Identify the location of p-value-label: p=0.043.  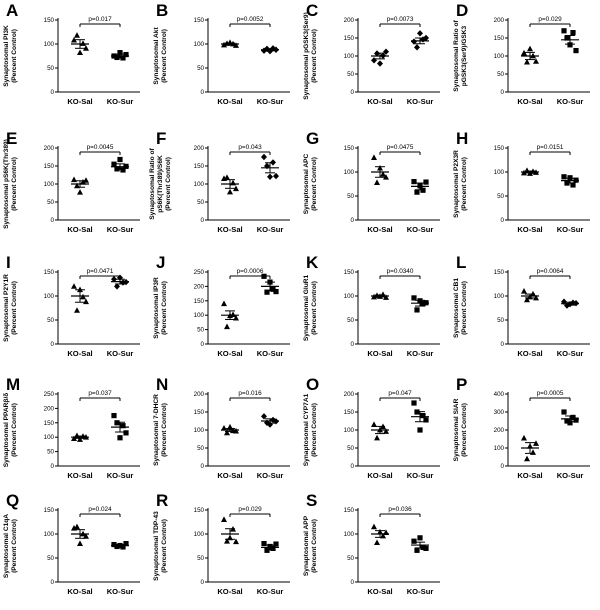
(250, 147).